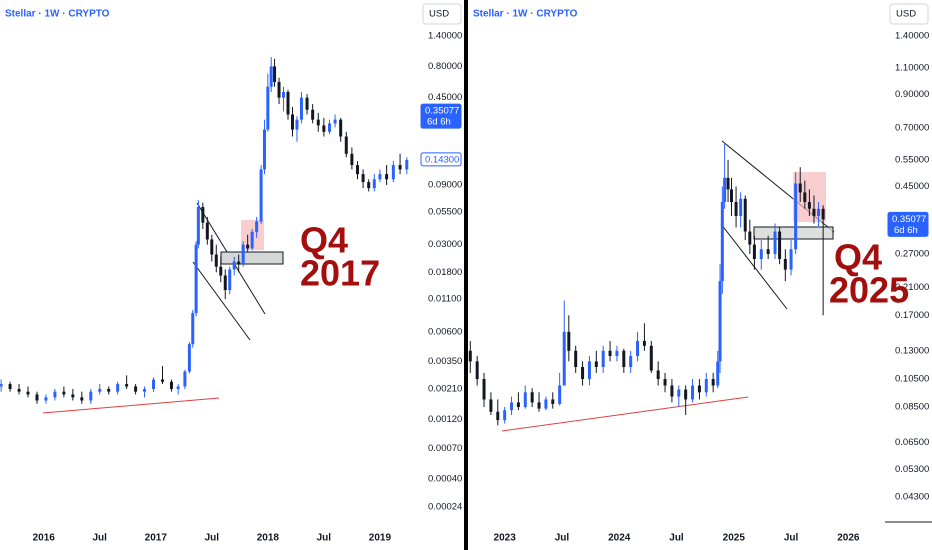 The height and width of the screenshot is (550, 932). I want to click on y-tick-label: 0.10500, so click(912, 379).